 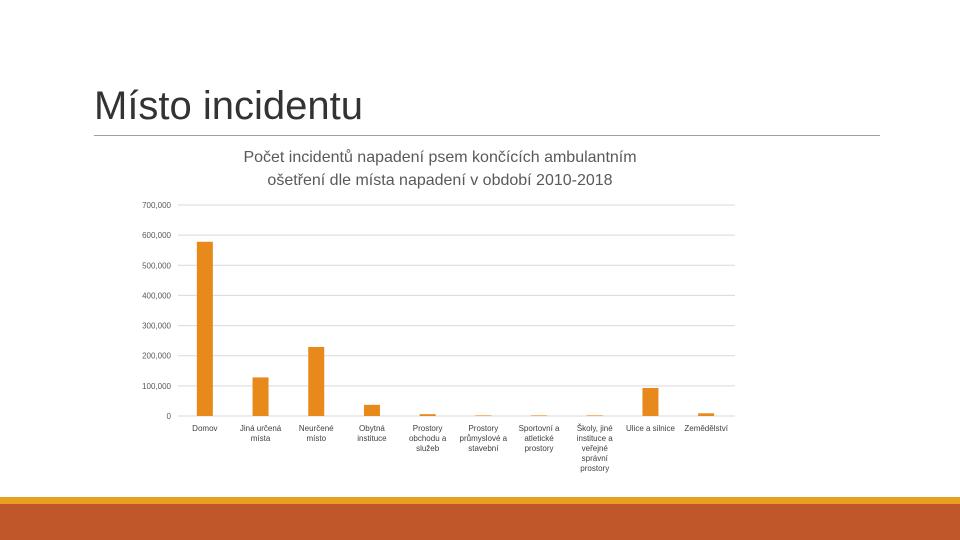 I want to click on y-tick-label: 600,000, so click(x=156, y=235).